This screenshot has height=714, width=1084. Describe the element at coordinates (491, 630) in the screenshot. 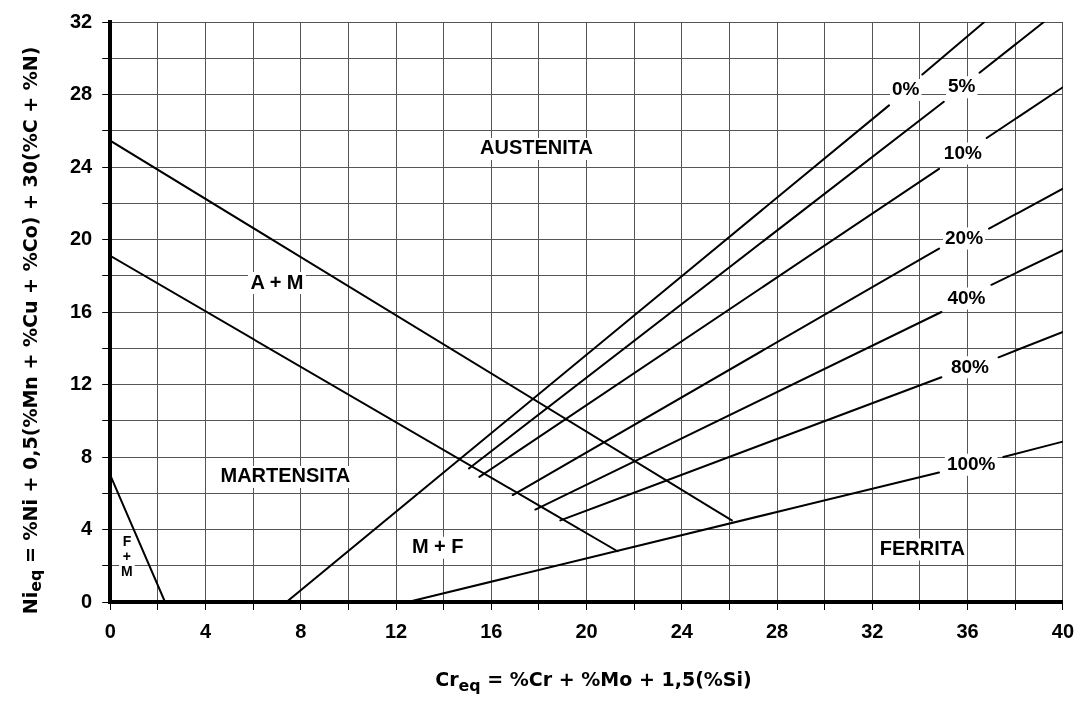

I see `x-tick-label: 16` at that location.